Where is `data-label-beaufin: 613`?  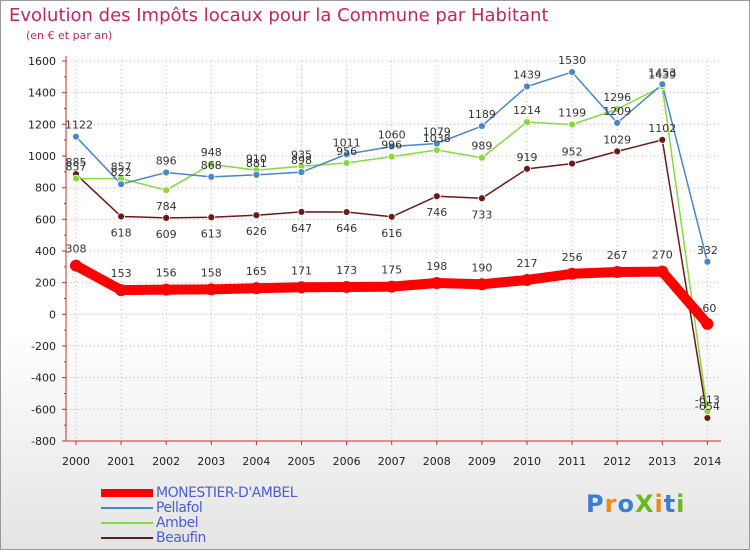
data-label-beaufin: 613 is located at coordinates (211, 233).